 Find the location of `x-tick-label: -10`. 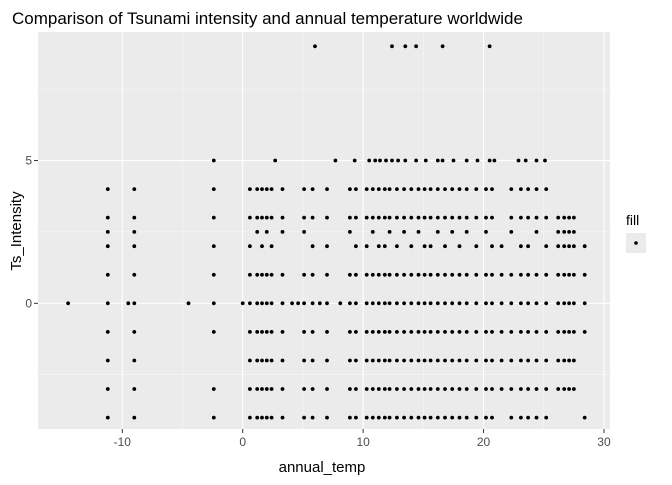

x-tick-label: -10 is located at coordinates (123, 442).